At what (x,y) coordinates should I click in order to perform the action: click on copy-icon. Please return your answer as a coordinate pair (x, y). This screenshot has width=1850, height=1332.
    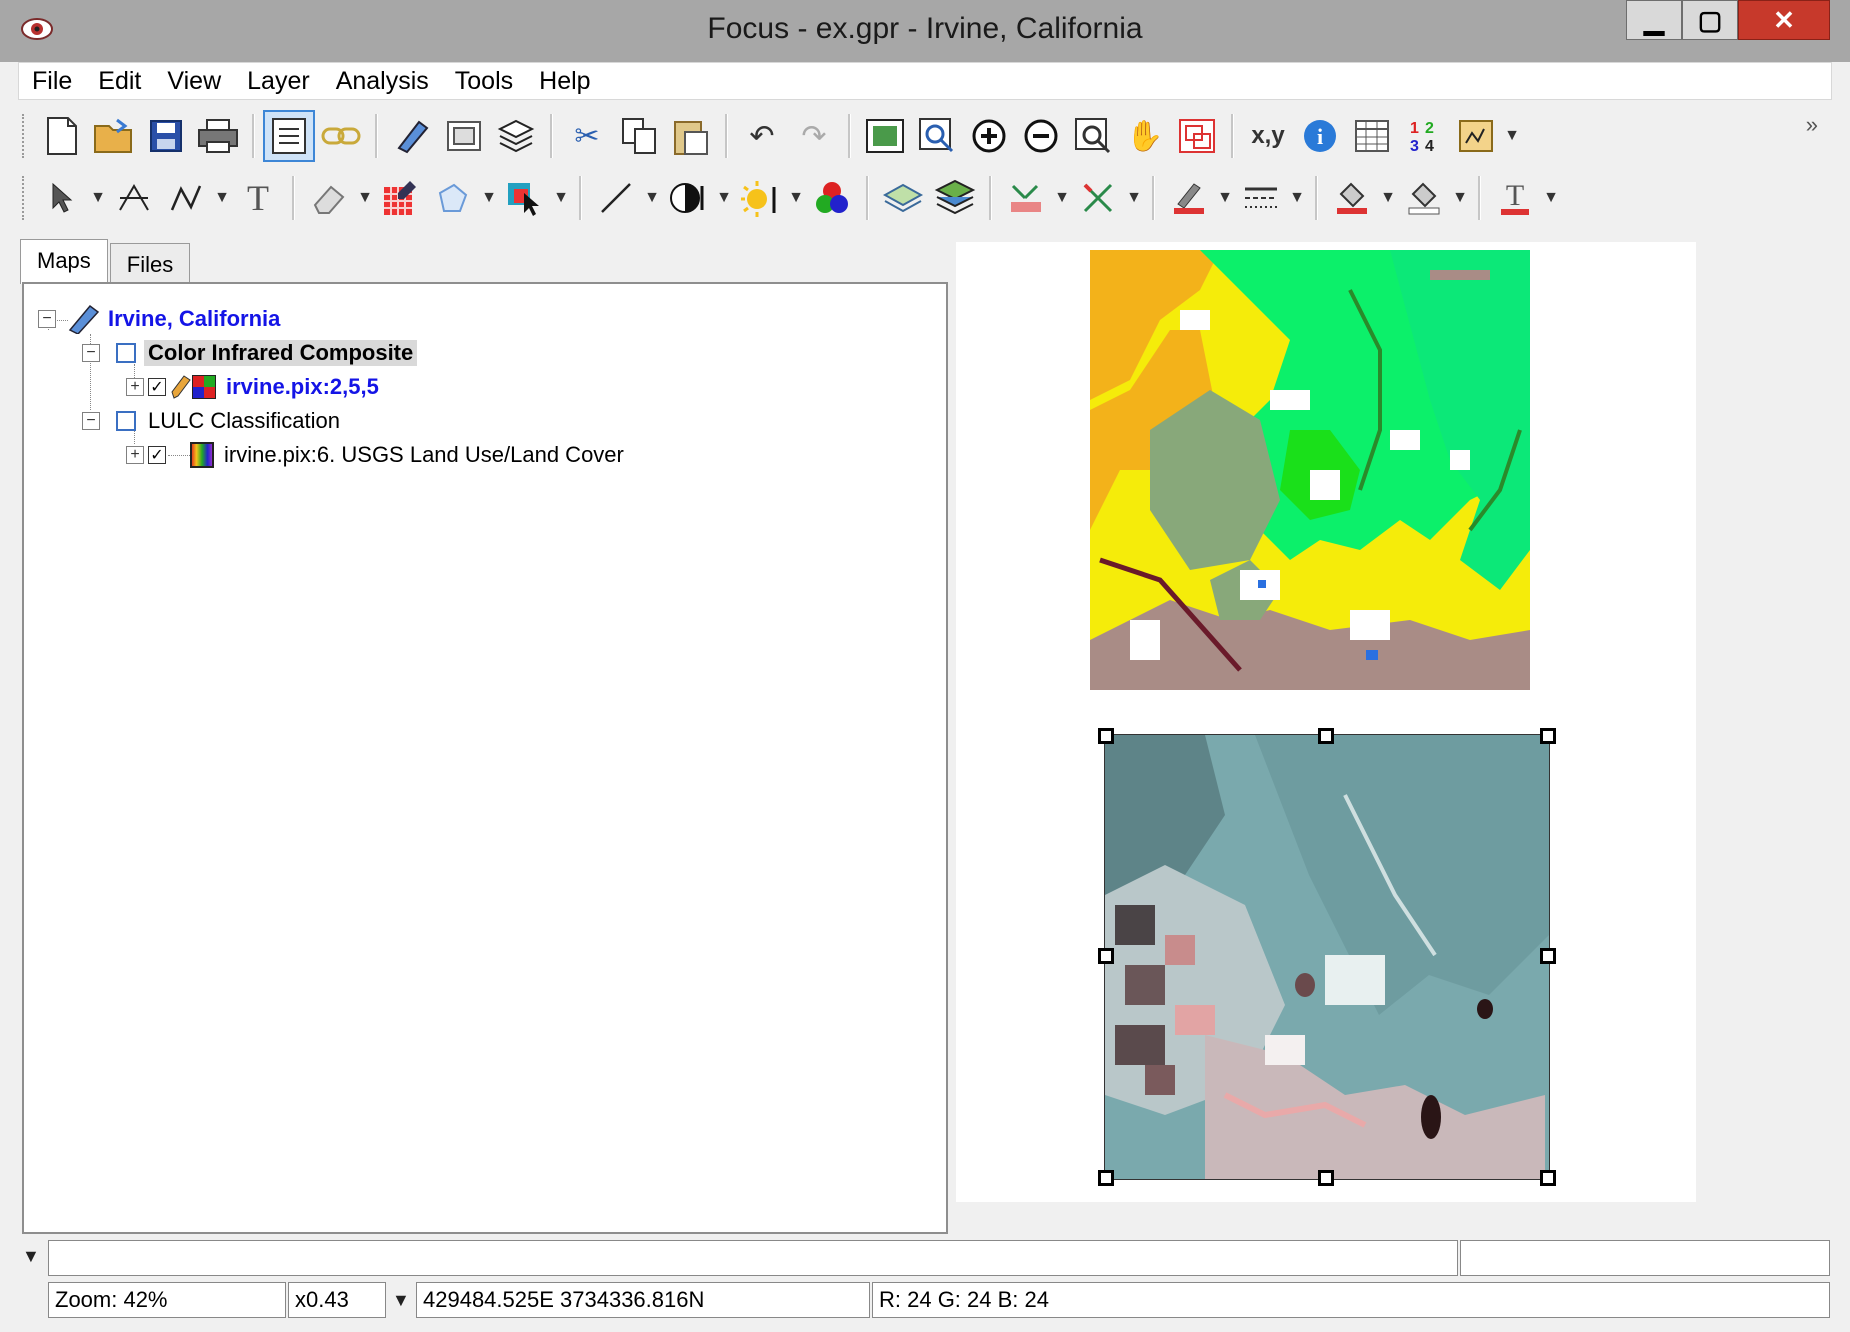
    Looking at the image, I should click on (639, 136).